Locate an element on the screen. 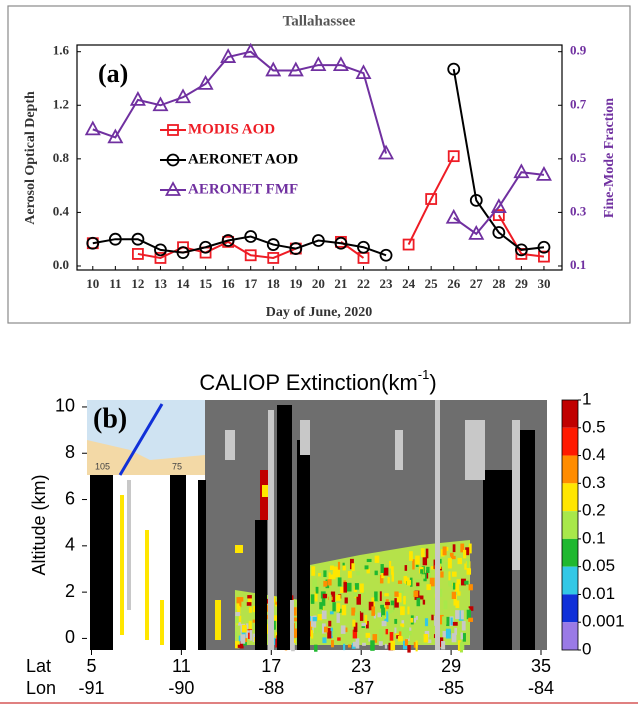 This screenshot has height=706, width=638. y-axis-label: Altitude (km) is located at coordinates (39, 524).